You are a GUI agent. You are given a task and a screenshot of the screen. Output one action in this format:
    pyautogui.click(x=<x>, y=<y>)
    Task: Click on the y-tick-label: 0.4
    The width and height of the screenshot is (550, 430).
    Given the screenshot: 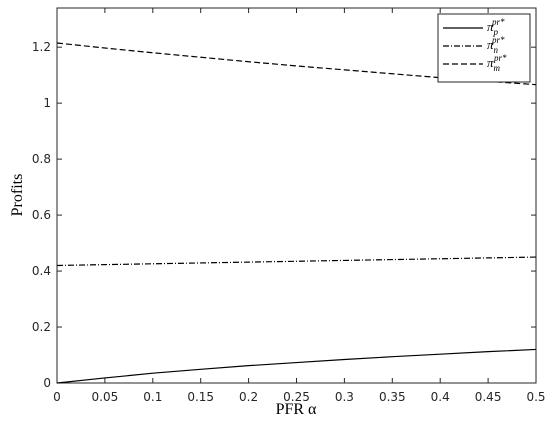 What is the action you would take?
    pyautogui.click(x=41, y=271)
    